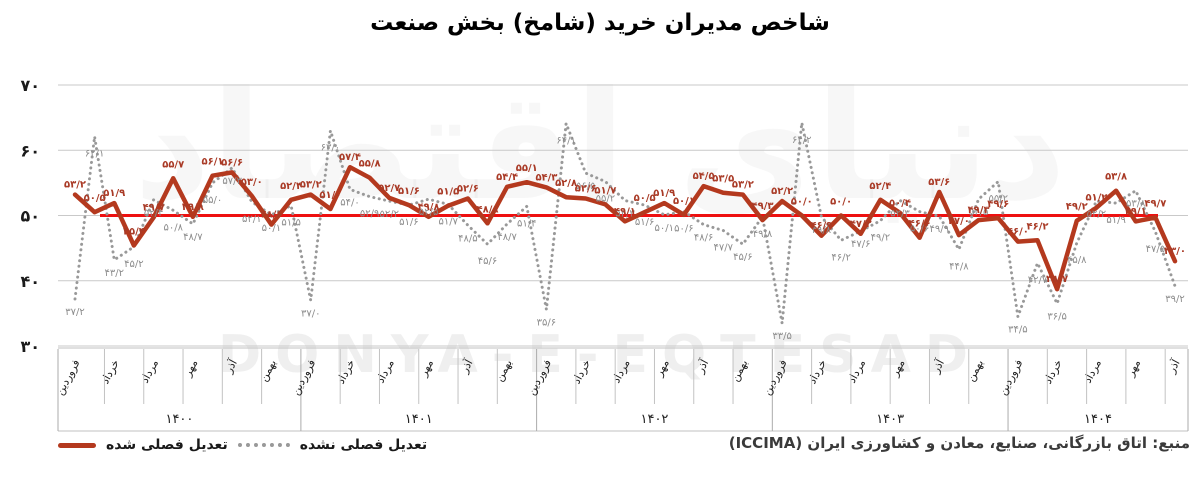 The width and height of the screenshot is (1200, 501). I want to click on unadjusted-data-label: ۴۸/۶, so click(703, 238).